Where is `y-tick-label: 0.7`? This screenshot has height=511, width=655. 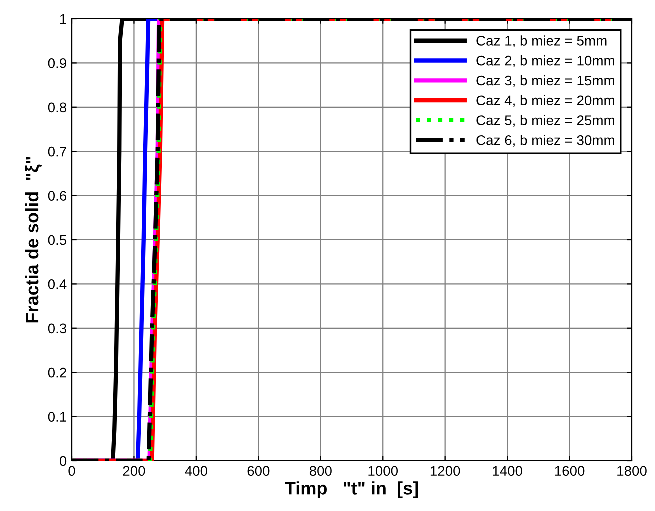 y-tick-label: 0.7 is located at coordinates (57, 151).